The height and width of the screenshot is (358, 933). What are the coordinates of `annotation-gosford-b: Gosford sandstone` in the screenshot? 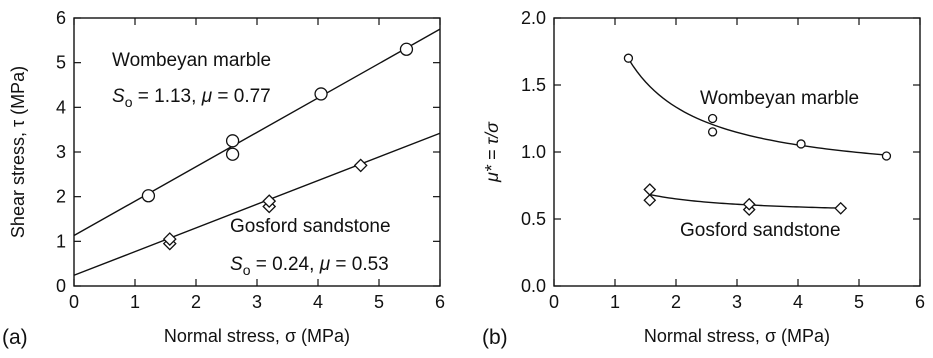 It's located at (760, 230).